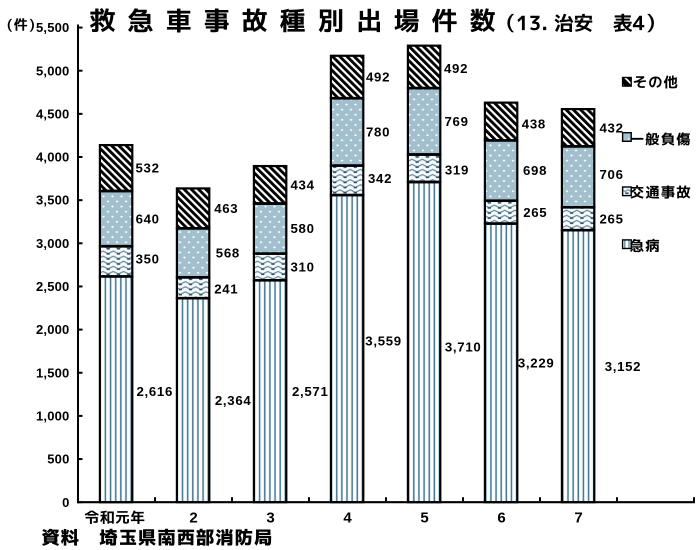 This screenshot has width=700, height=550. I want to click on svg-text: 319, so click(457, 170).